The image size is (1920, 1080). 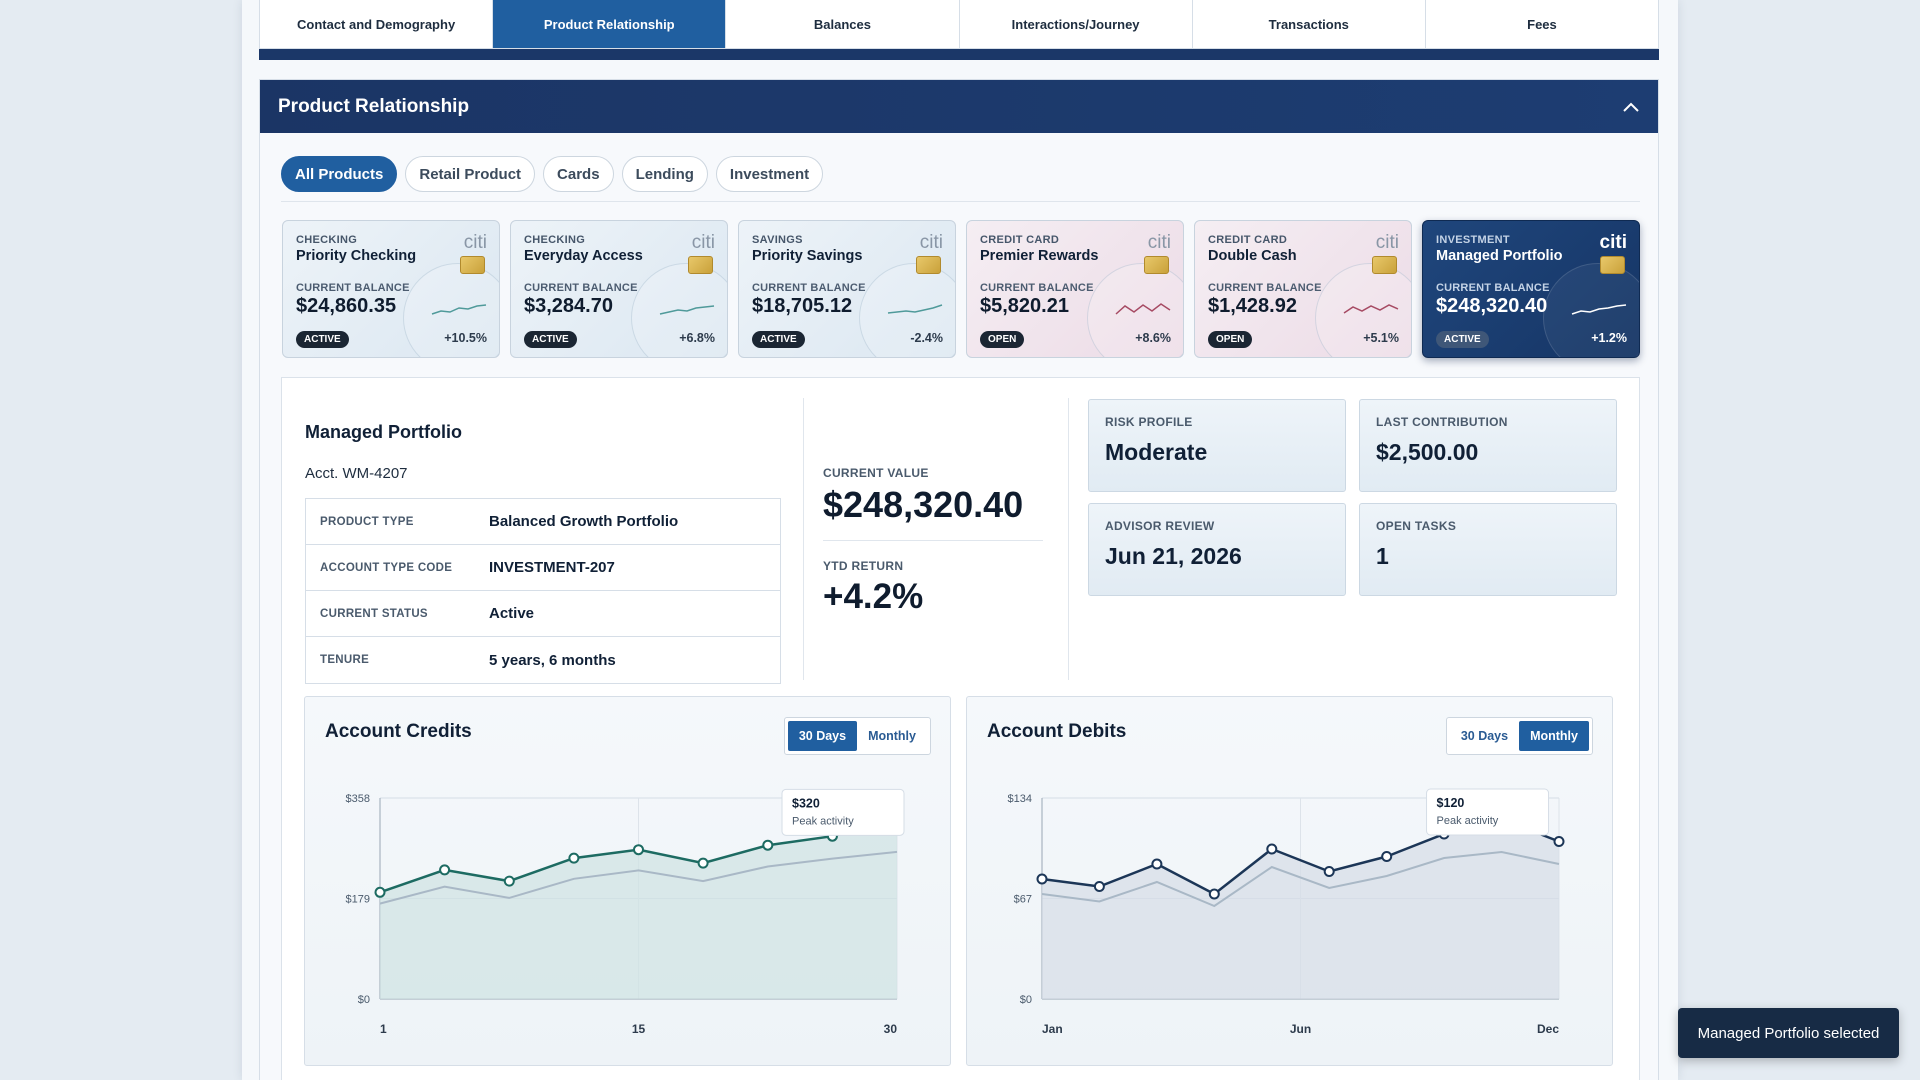 What do you see at coordinates (1024, 306) in the screenshot?
I see `card-balance: $5,820.21` at bounding box center [1024, 306].